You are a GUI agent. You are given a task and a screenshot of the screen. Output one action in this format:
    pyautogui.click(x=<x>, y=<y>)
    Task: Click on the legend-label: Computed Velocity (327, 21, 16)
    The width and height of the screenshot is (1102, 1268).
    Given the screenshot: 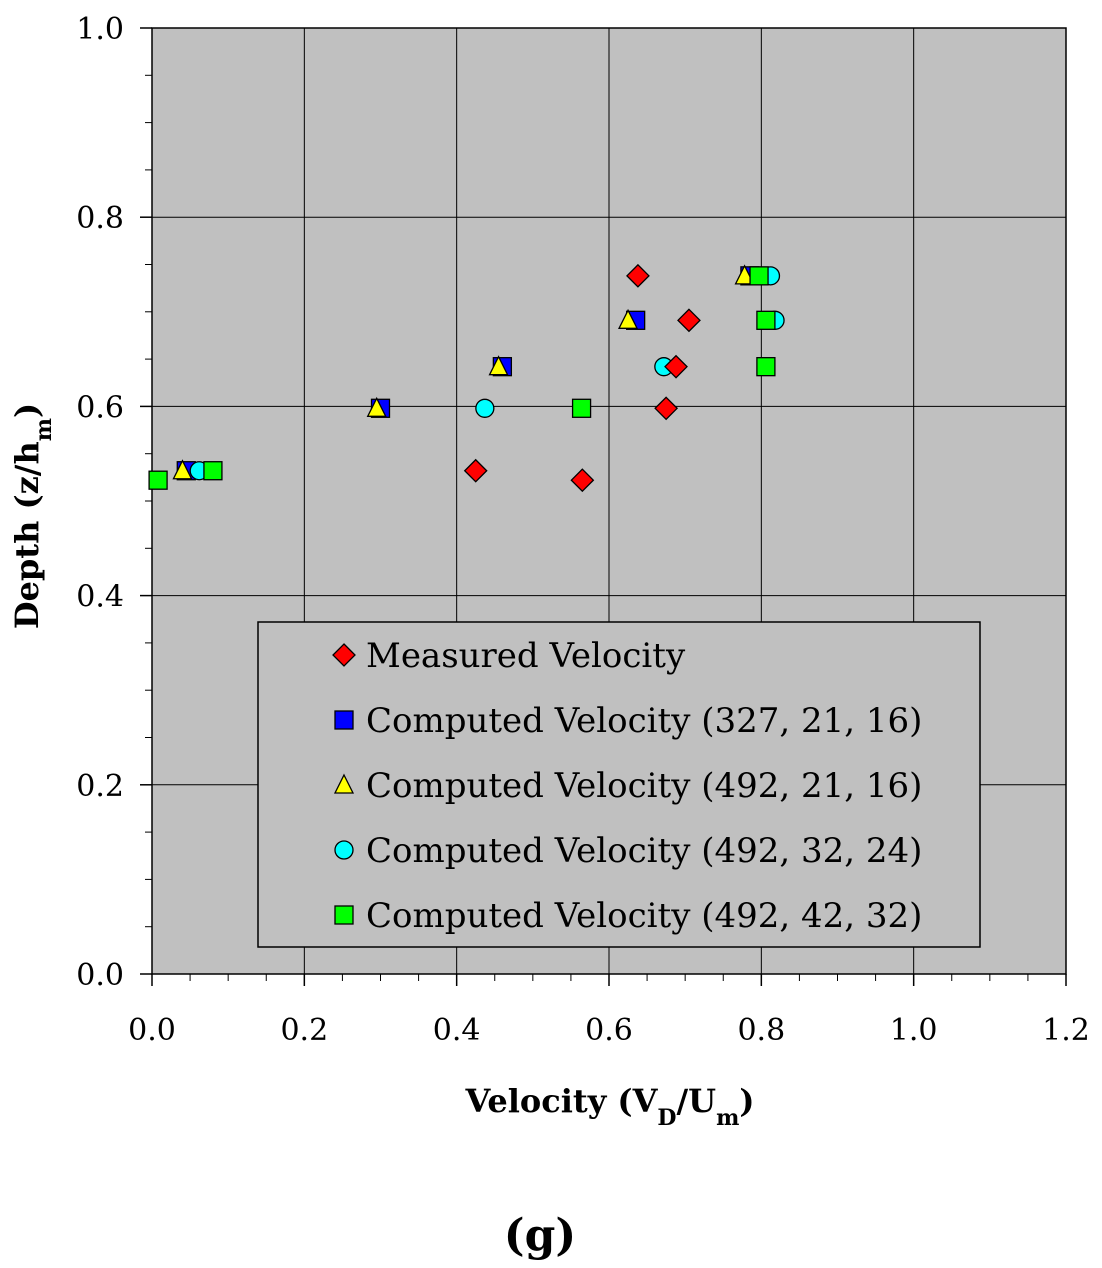 What is the action you would take?
    pyautogui.click(x=644, y=721)
    